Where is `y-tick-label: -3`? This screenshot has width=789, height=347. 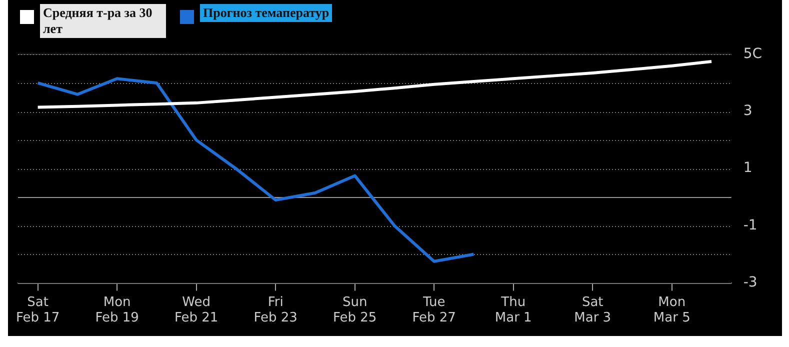 y-tick-label: -3 is located at coordinates (750, 282).